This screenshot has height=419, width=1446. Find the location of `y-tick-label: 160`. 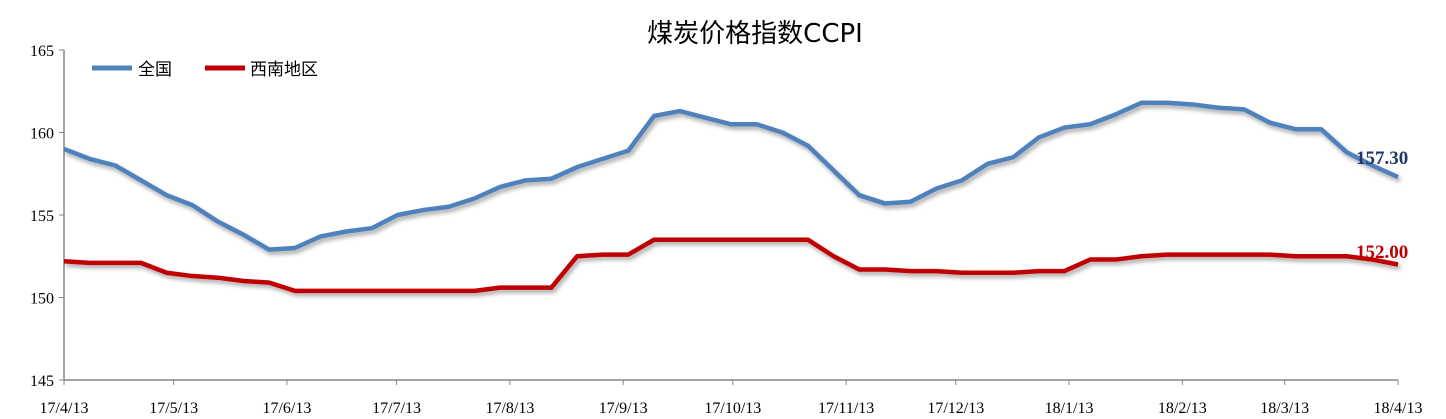

y-tick-label: 160 is located at coordinates (42, 134).